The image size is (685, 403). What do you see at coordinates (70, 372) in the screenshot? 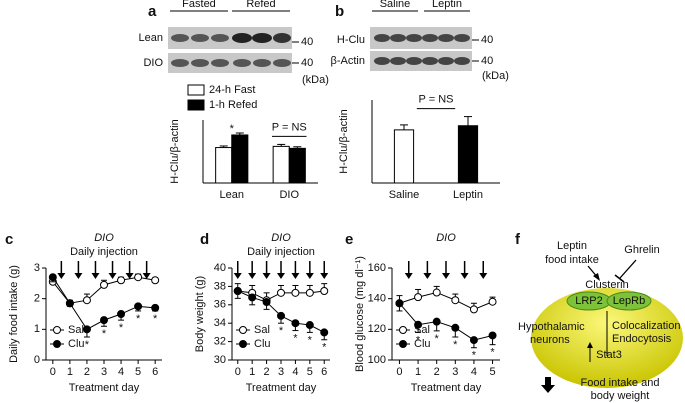
I see `x-tick-label: 1` at bounding box center [70, 372].